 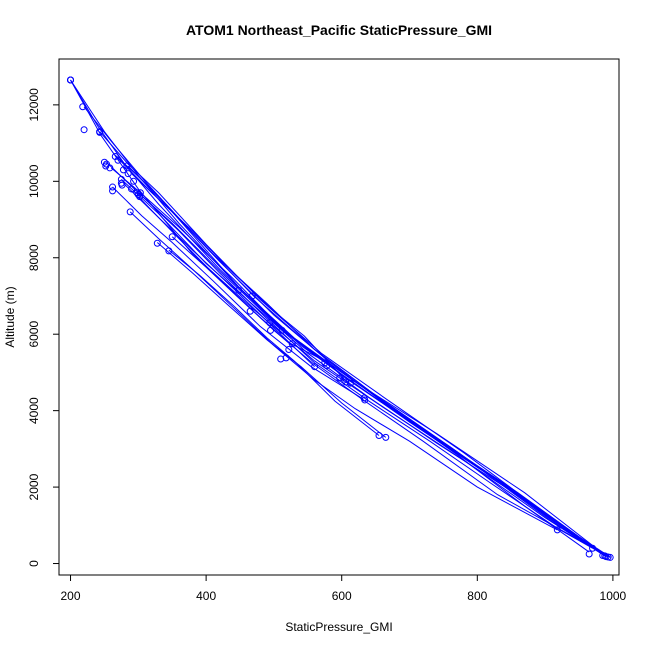 What do you see at coordinates (34, 334) in the screenshot?
I see `y-tick-label: 6000` at bounding box center [34, 334].